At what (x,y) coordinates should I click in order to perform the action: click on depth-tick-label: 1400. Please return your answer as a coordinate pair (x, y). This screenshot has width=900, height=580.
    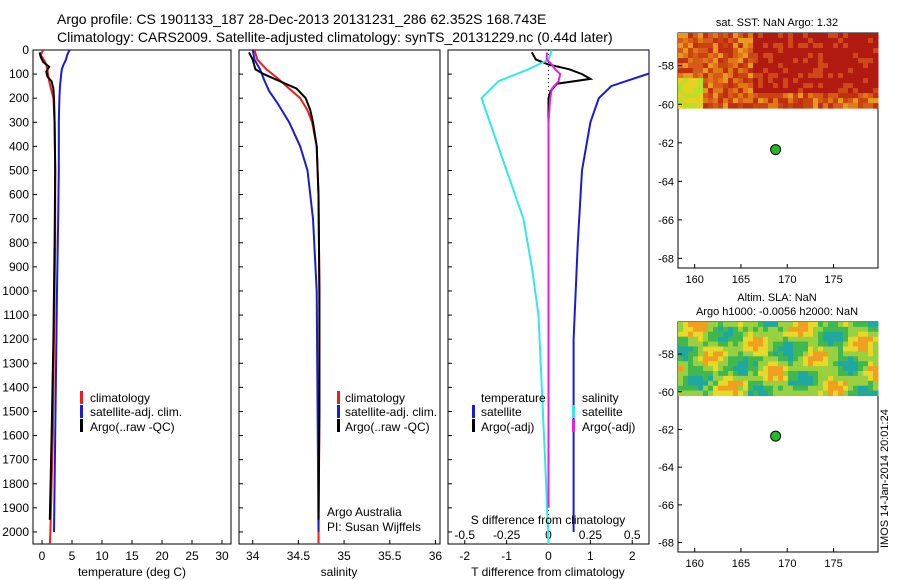
    Looking at the image, I should click on (15, 387).